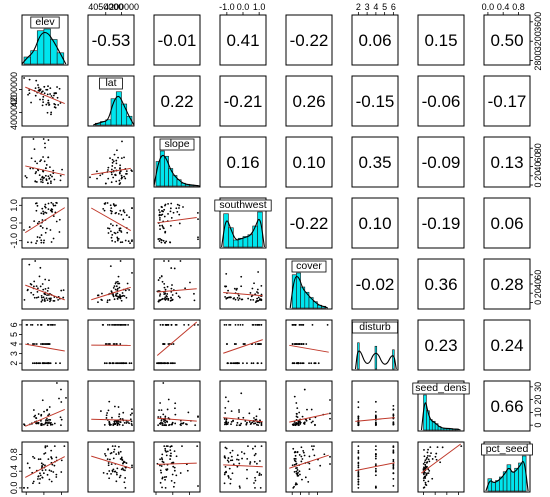 Image resolution: width=550 pixels, height=497 pixels. What do you see at coordinates (375, 223) in the screenshot?
I see `panel-southwest-disturb: 0.10` at bounding box center [375, 223].